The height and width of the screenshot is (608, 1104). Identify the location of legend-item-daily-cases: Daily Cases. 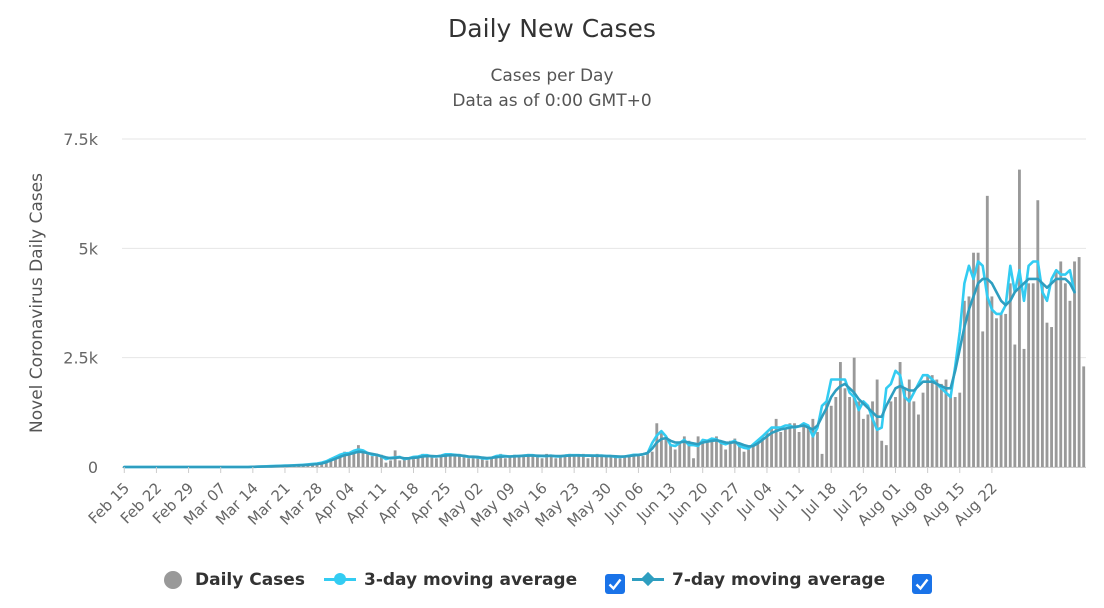
(230, 580).